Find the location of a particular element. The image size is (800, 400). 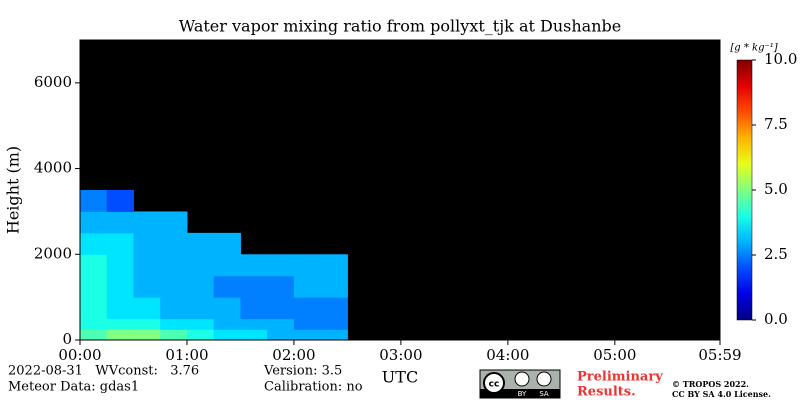

footer-meteor: Meteor Data: gdas1 is located at coordinates (73, 387).